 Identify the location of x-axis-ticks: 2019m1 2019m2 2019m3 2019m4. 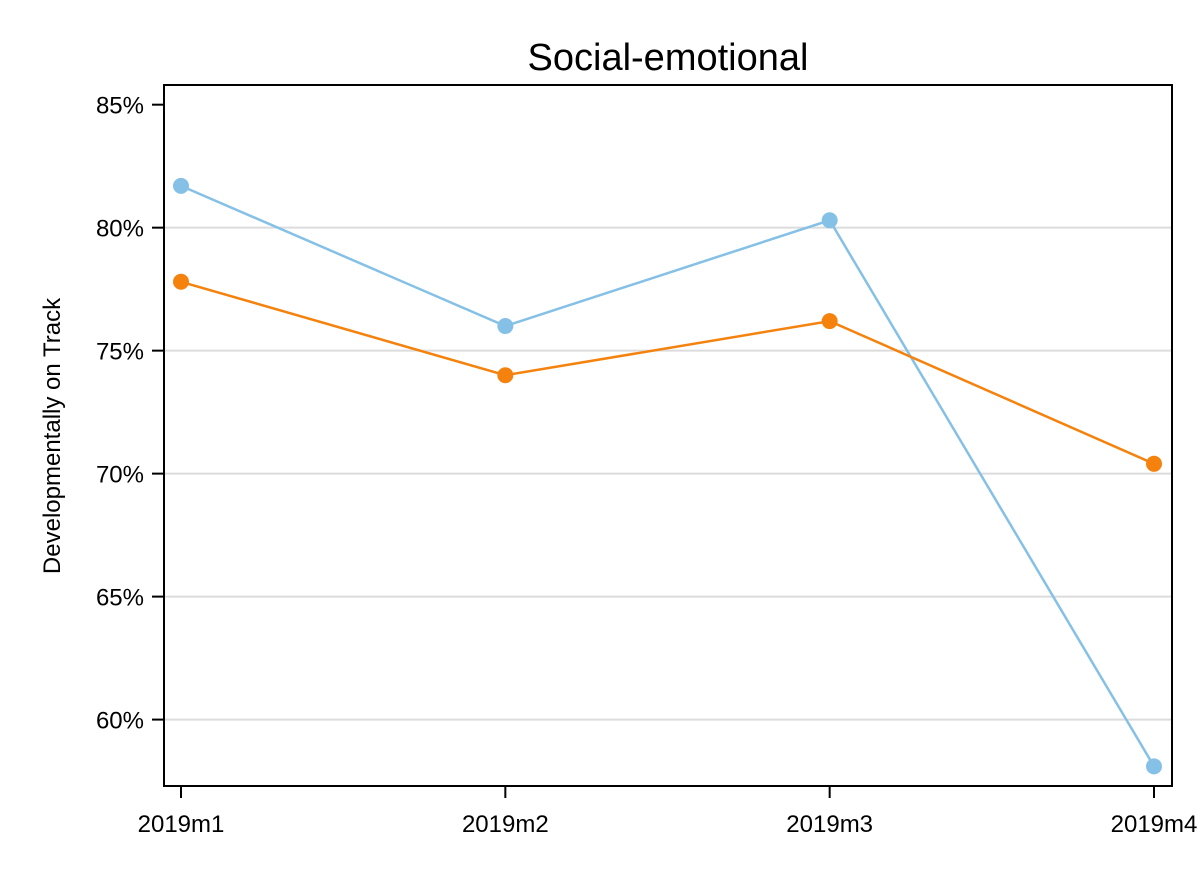
(668, 812).